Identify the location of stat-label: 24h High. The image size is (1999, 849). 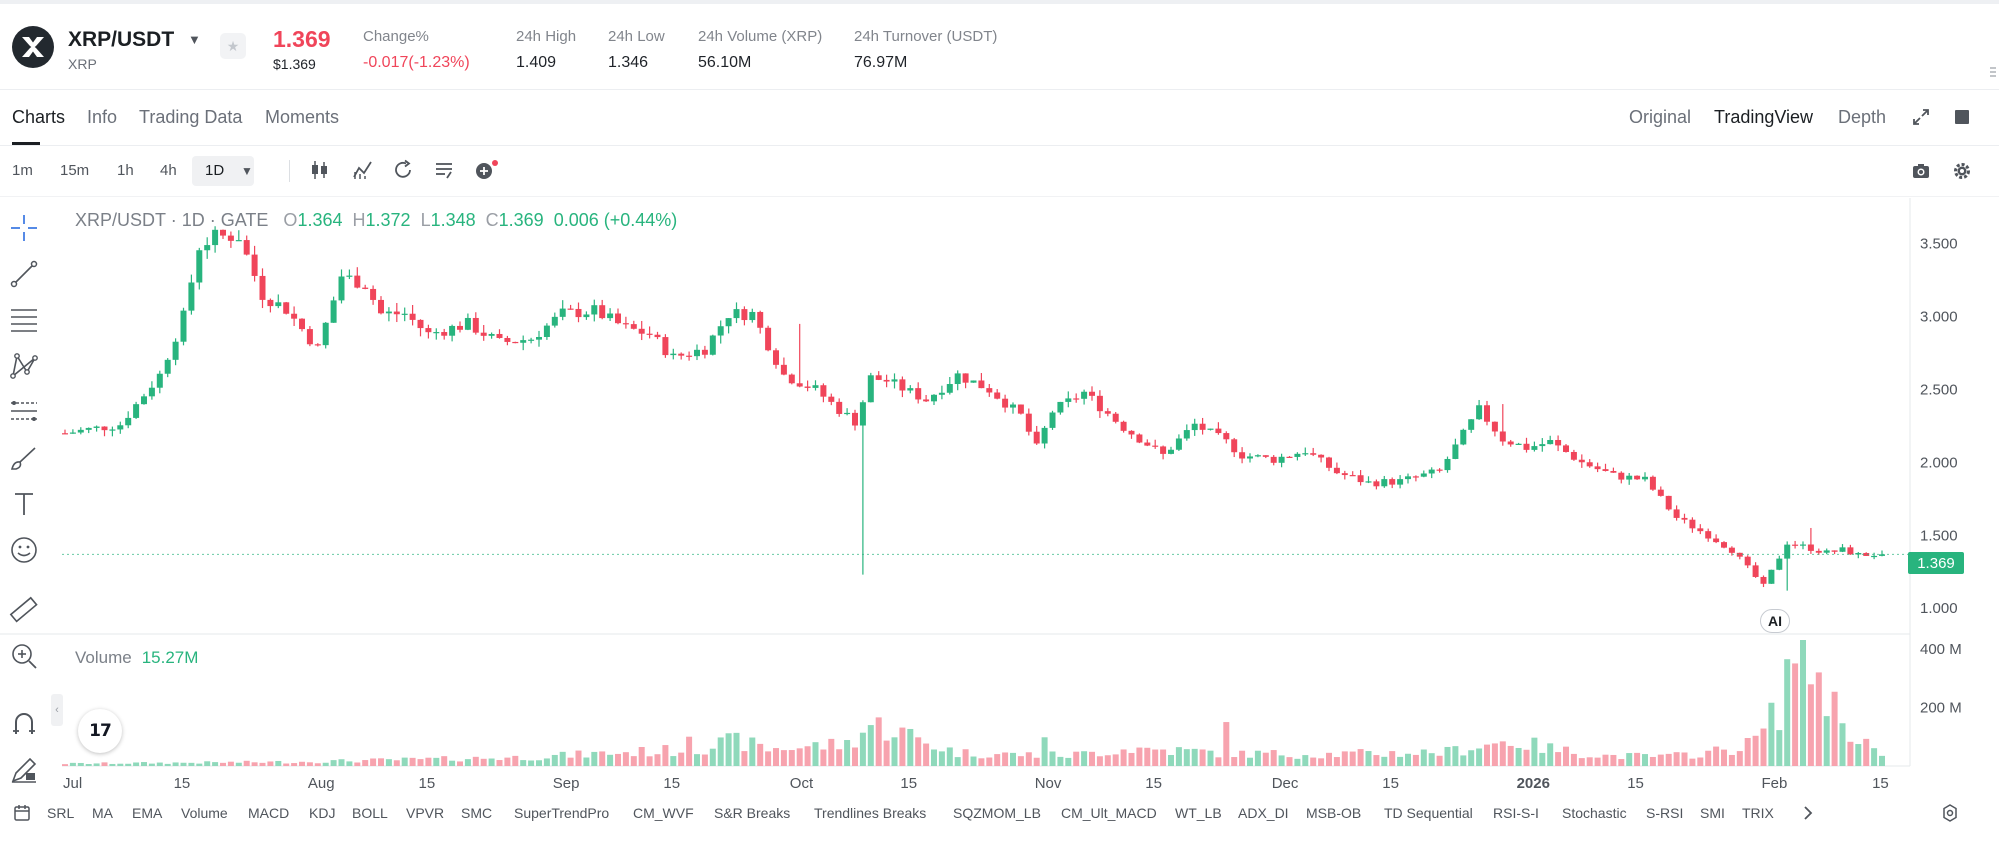
(546, 36).